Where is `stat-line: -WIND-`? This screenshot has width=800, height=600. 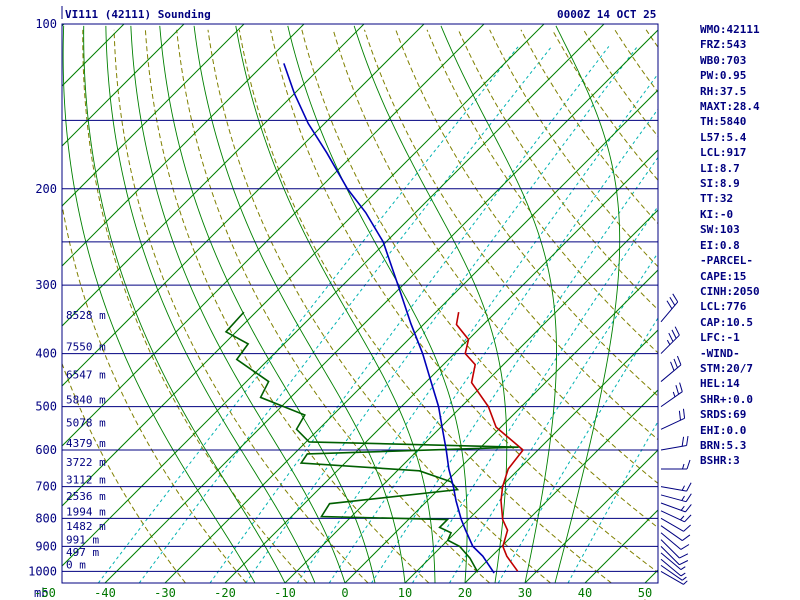 stat-line: -WIND- is located at coordinates (720, 353).